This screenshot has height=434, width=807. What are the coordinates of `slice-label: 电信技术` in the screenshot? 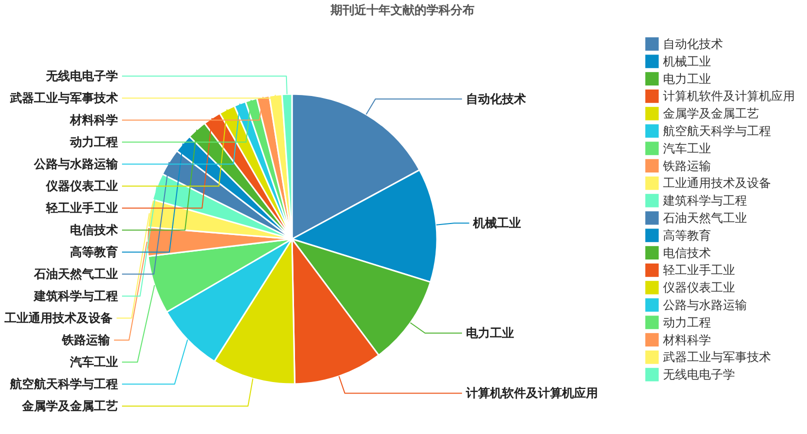 It's located at (94, 230).